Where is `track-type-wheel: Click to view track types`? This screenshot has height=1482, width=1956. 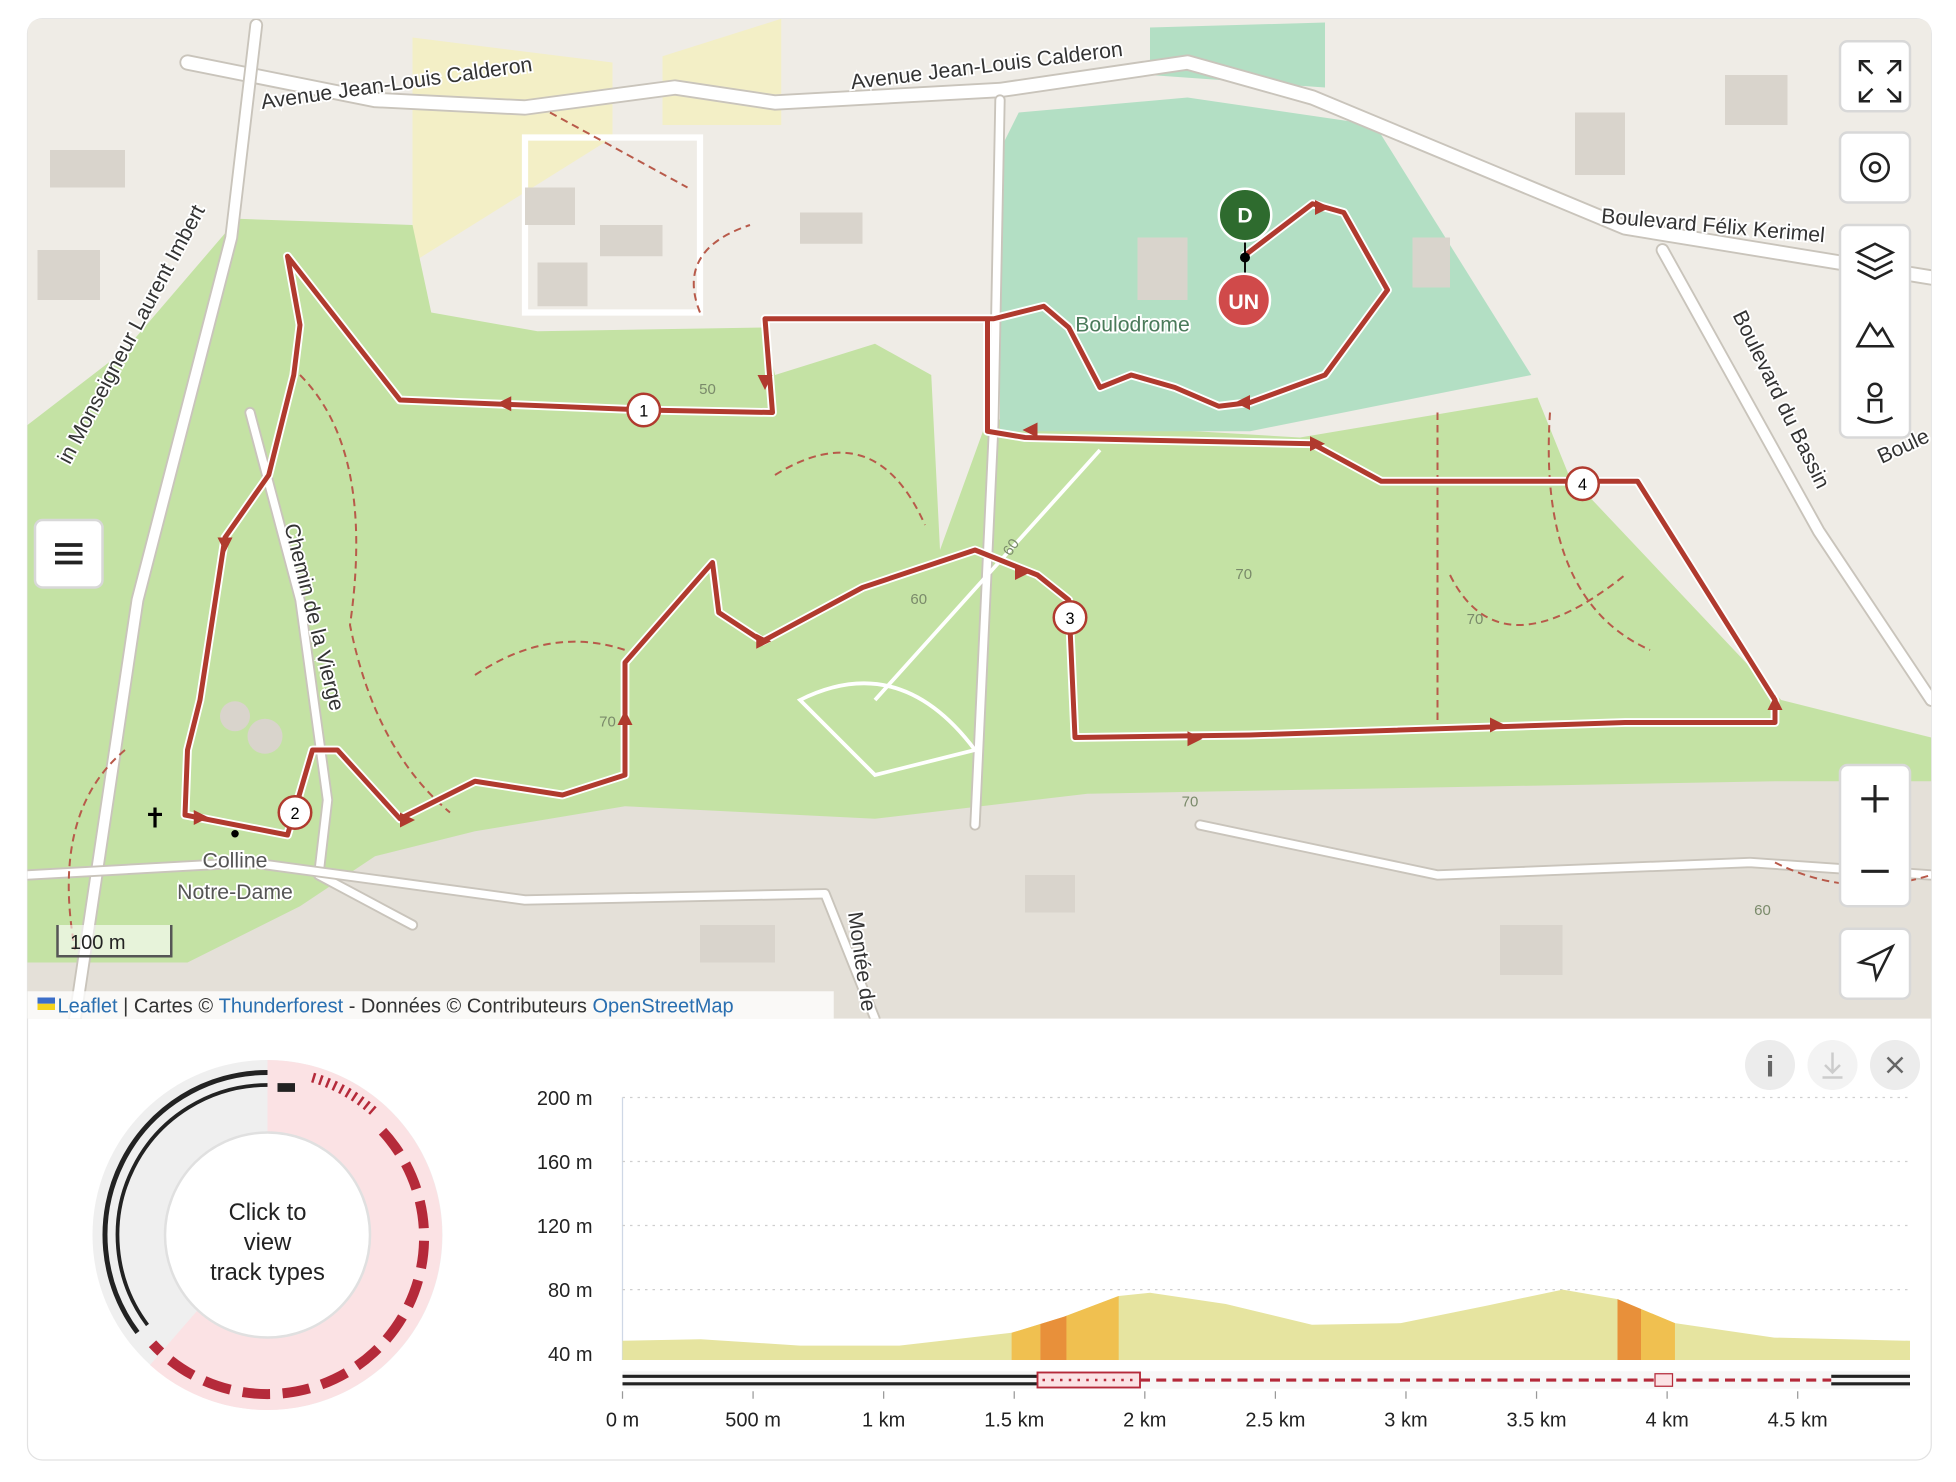
track-type-wheel: Click to view track types is located at coordinates (267, 1235).